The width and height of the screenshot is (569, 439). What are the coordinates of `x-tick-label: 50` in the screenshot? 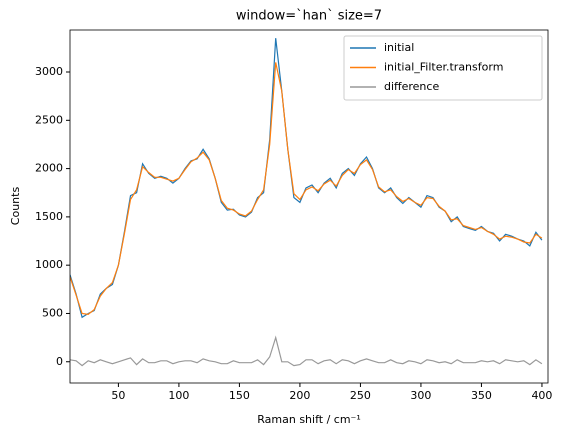 It's located at (118, 395).